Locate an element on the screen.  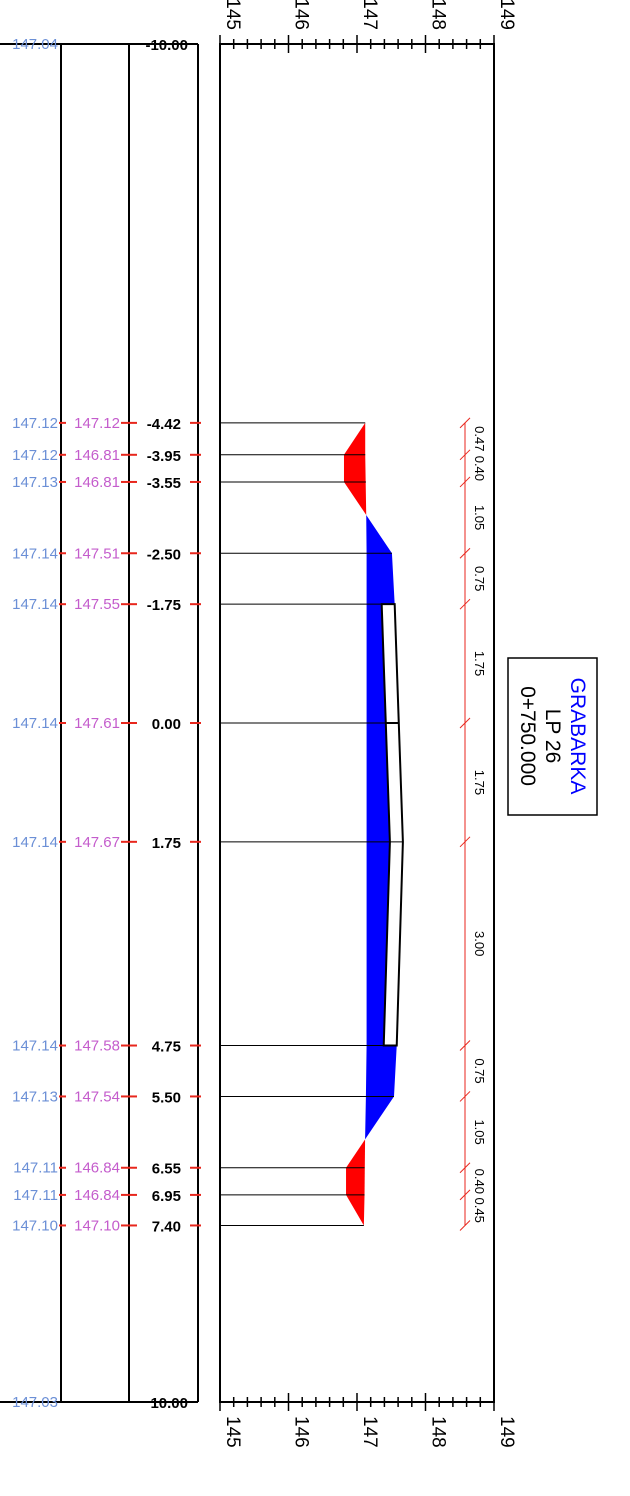
dimension-width-label: 1.75 is located at coordinates (479, 663).